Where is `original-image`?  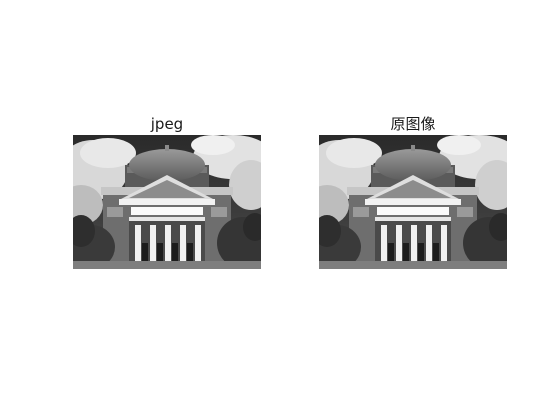 original-image is located at coordinates (413, 202).